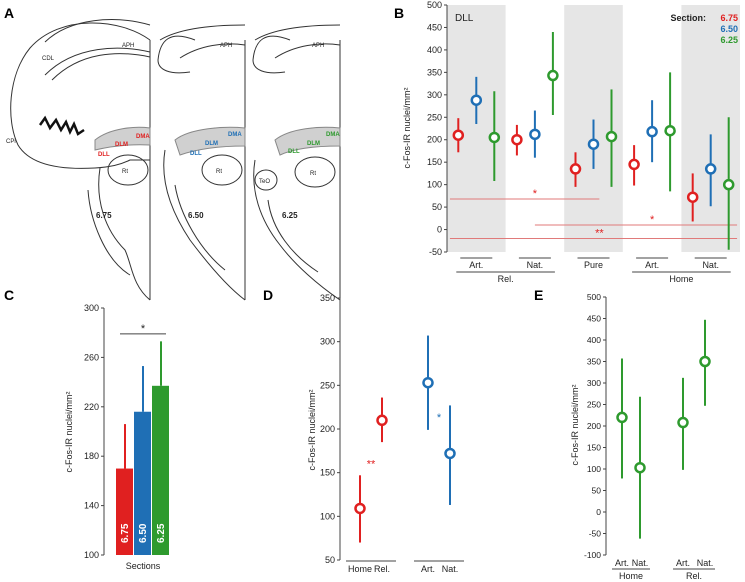 This screenshot has height=582, width=745. What do you see at coordinates (594, 362) in the screenshot?
I see `e-y-tick-label: 350` at bounding box center [594, 362].